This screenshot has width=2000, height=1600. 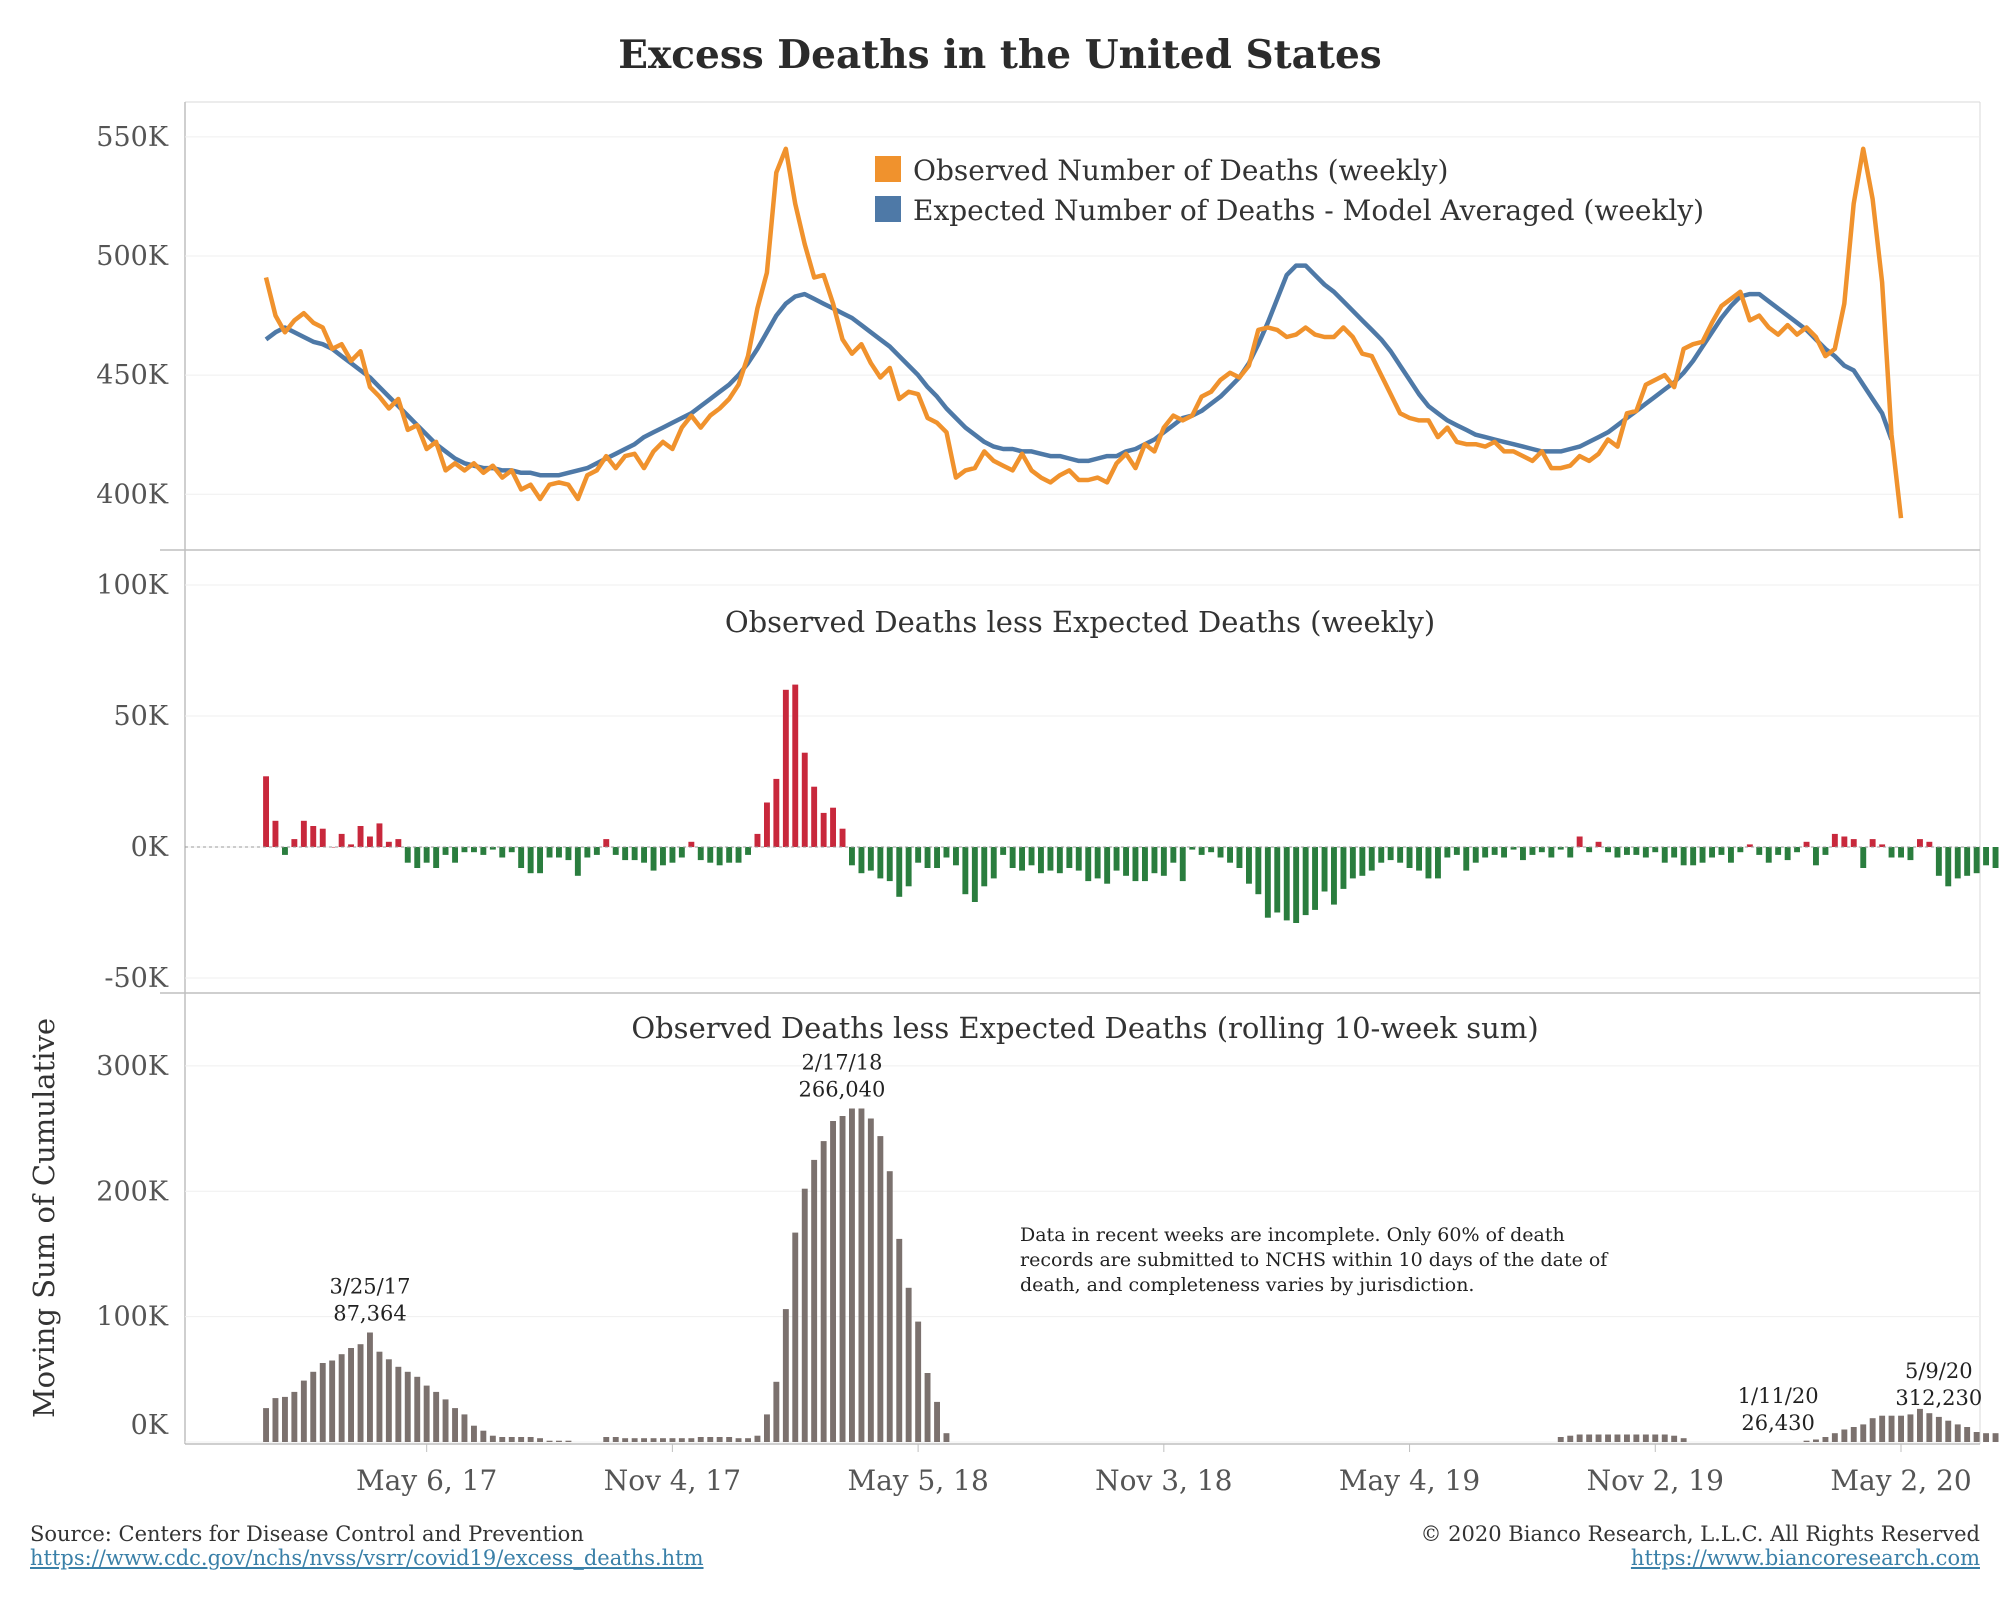 I want to click on peak-annotation-date: 3/25/17, so click(x=369, y=1286).